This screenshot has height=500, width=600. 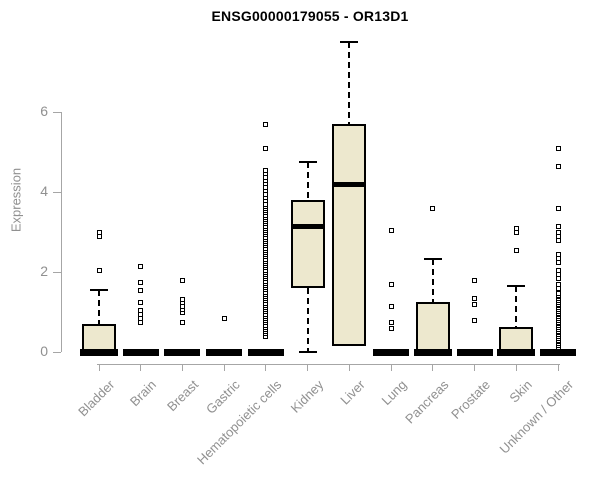 I want to click on y-tick-label: 2, so click(x=44, y=271).